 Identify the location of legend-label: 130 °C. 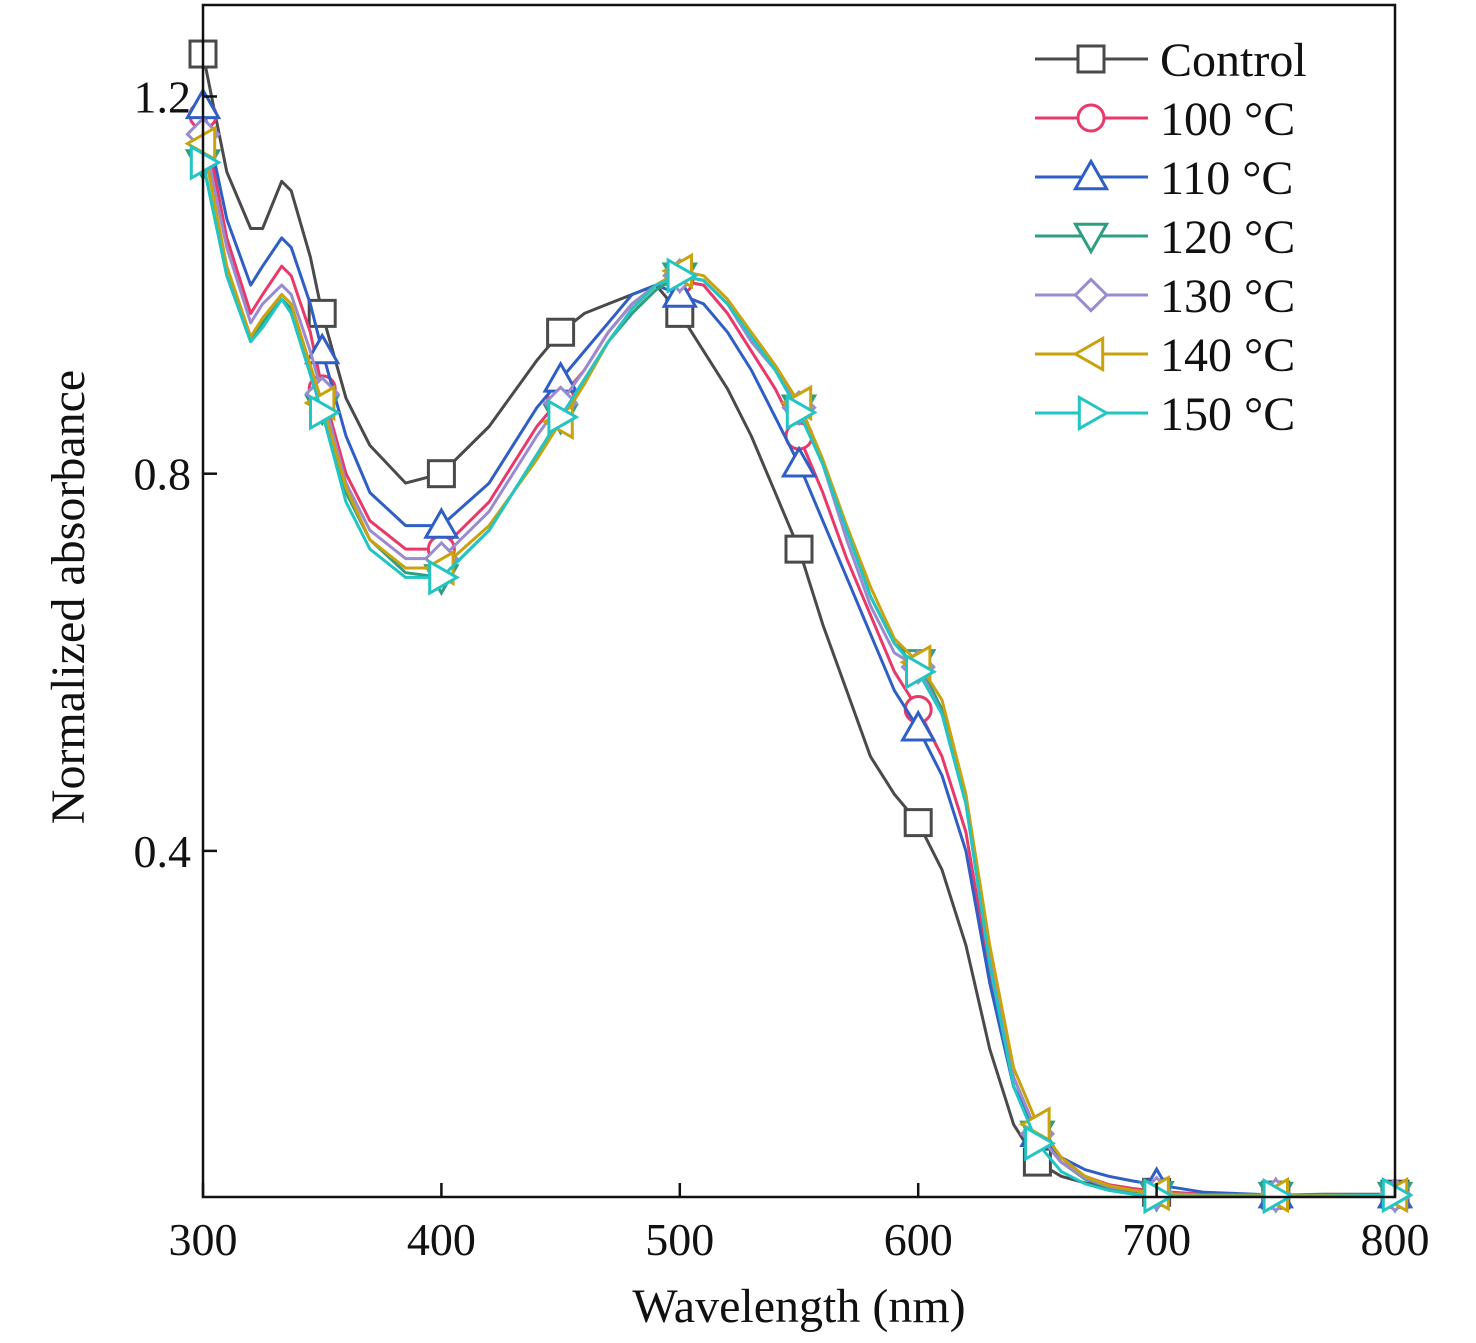
(1227, 296).